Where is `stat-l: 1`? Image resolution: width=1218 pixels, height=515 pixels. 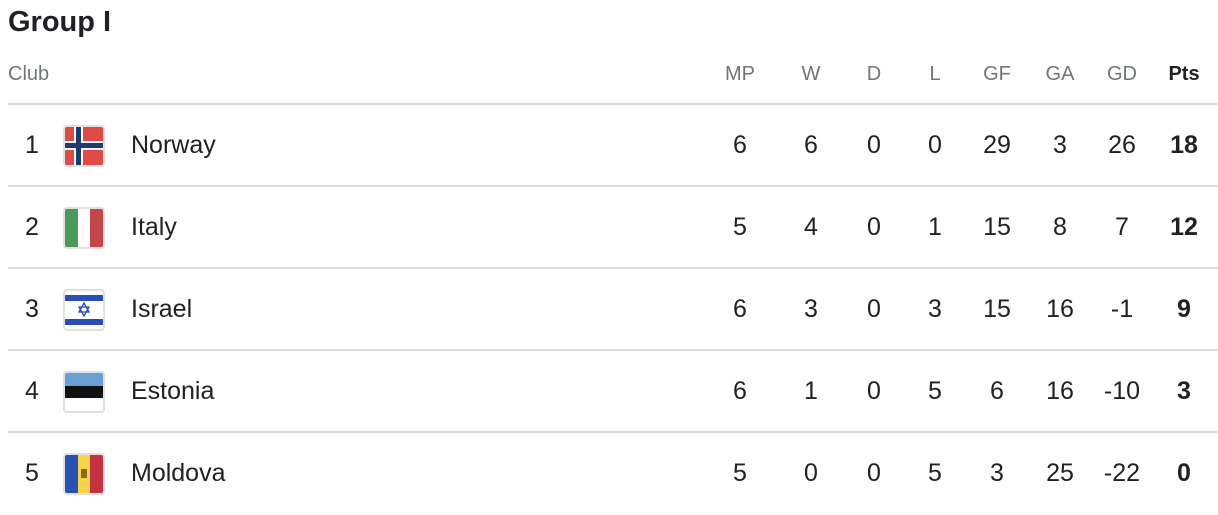 stat-l: 1 is located at coordinates (935, 227).